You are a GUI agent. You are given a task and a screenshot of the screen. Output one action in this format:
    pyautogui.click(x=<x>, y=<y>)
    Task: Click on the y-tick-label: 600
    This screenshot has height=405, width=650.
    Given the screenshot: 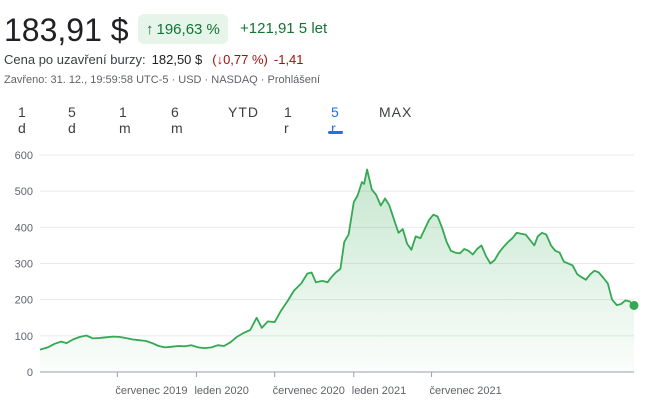 What is the action you would take?
    pyautogui.click(x=24, y=156)
    